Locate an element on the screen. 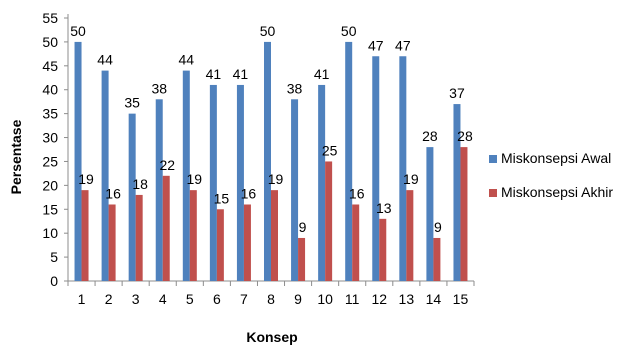  x-tick-label: 9 is located at coordinates (298, 299).